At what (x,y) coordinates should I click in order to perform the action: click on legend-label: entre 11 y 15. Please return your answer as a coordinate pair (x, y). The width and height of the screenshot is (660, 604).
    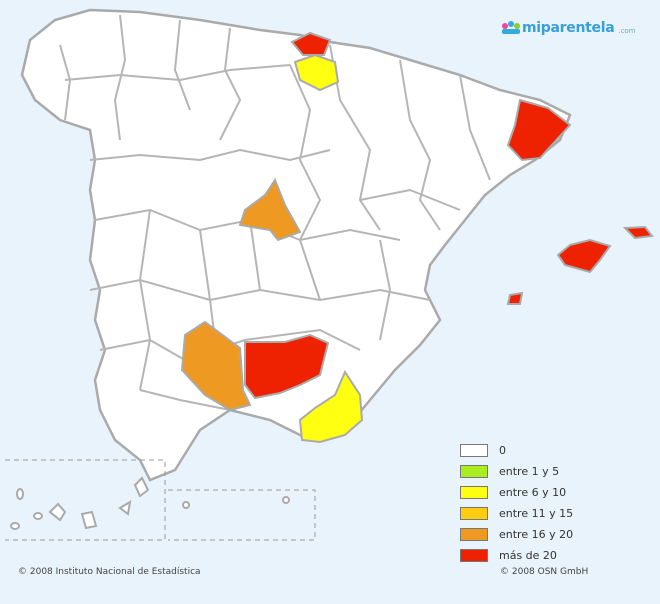
    Looking at the image, I should click on (536, 513).